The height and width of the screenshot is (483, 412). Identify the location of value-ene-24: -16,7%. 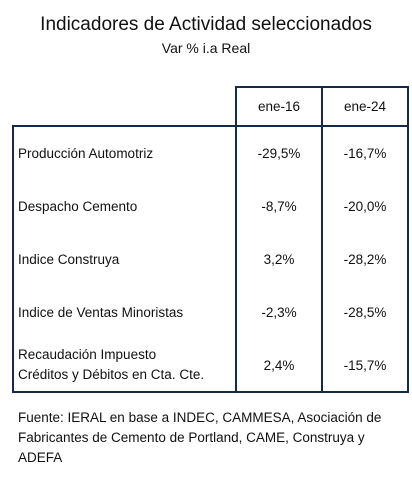
(365, 152).